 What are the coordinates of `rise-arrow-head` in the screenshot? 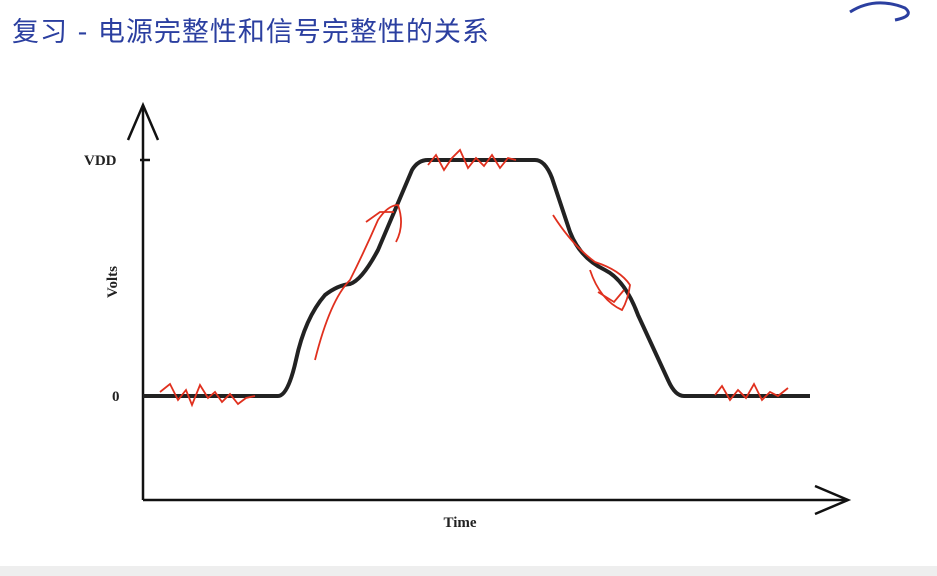 It's located at (379, 217).